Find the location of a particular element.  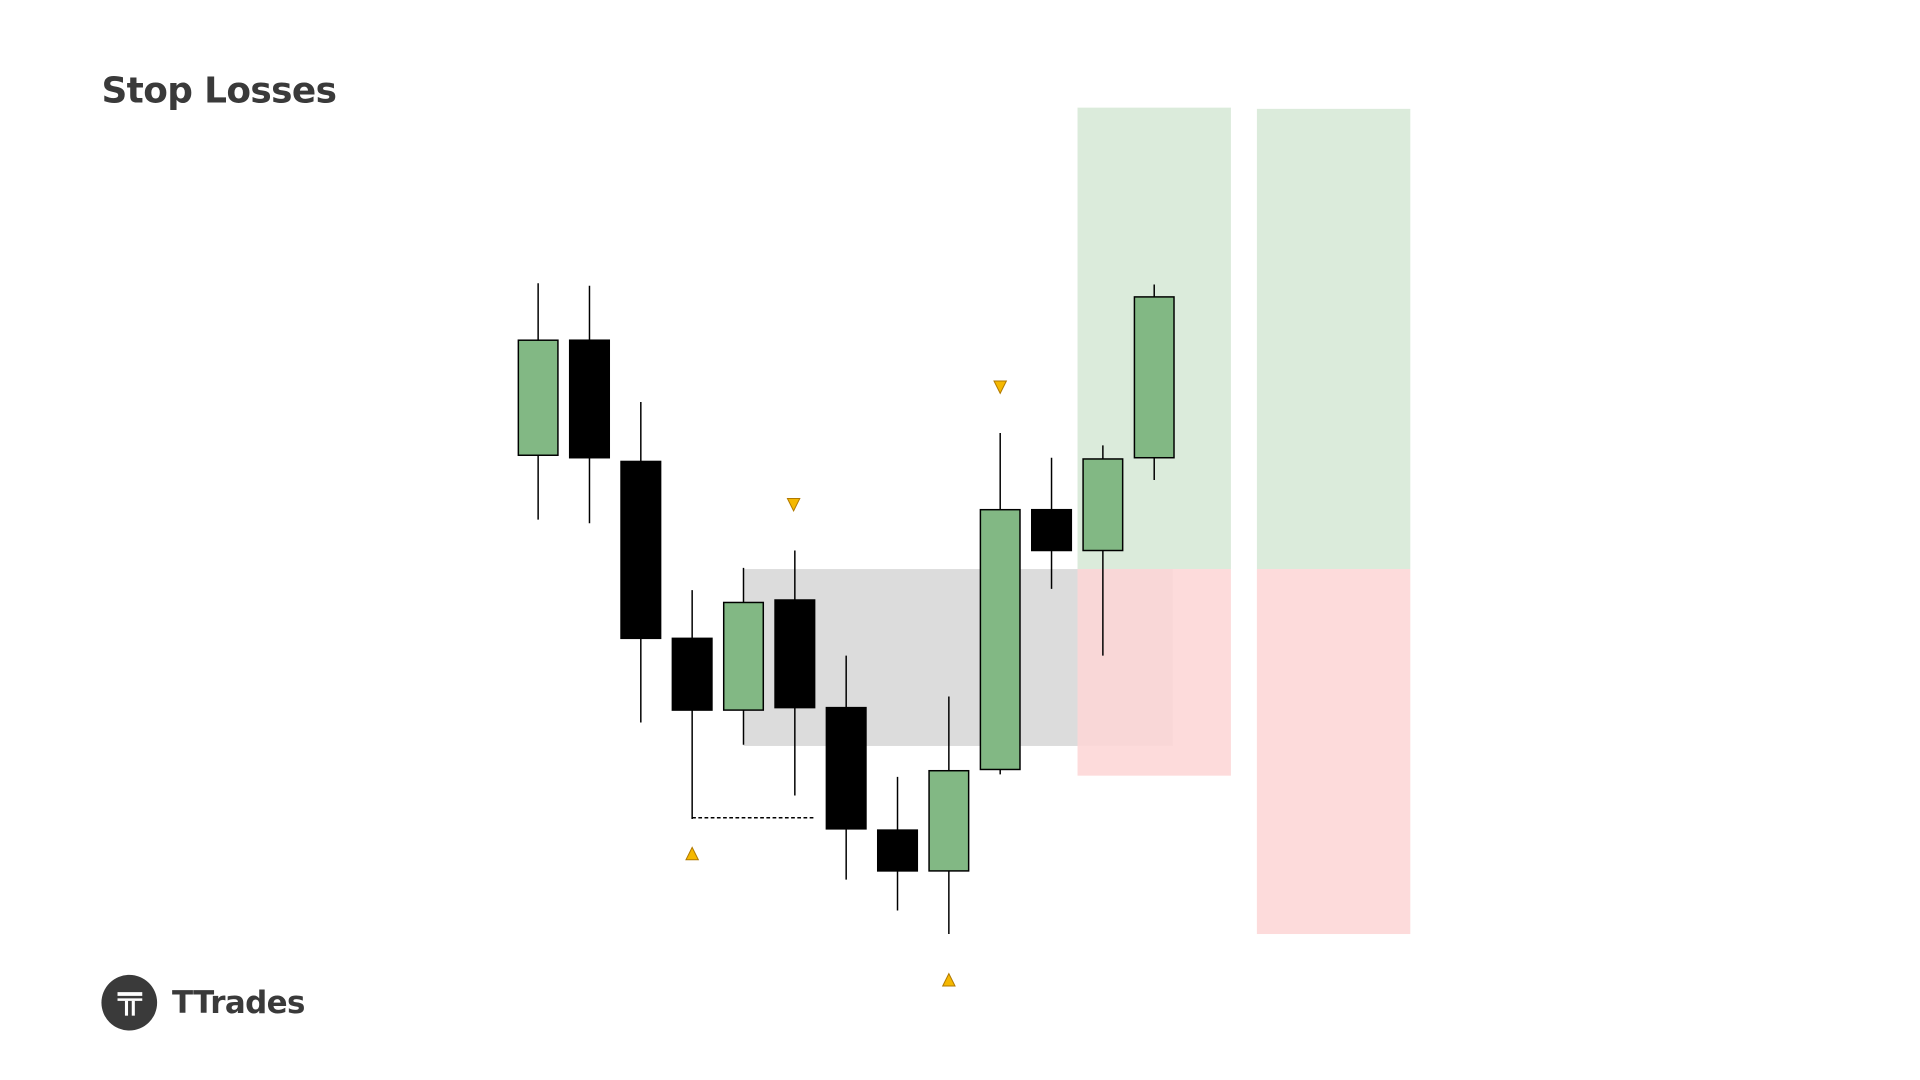

page-title: Stop Losses is located at coordinates (219, 90).